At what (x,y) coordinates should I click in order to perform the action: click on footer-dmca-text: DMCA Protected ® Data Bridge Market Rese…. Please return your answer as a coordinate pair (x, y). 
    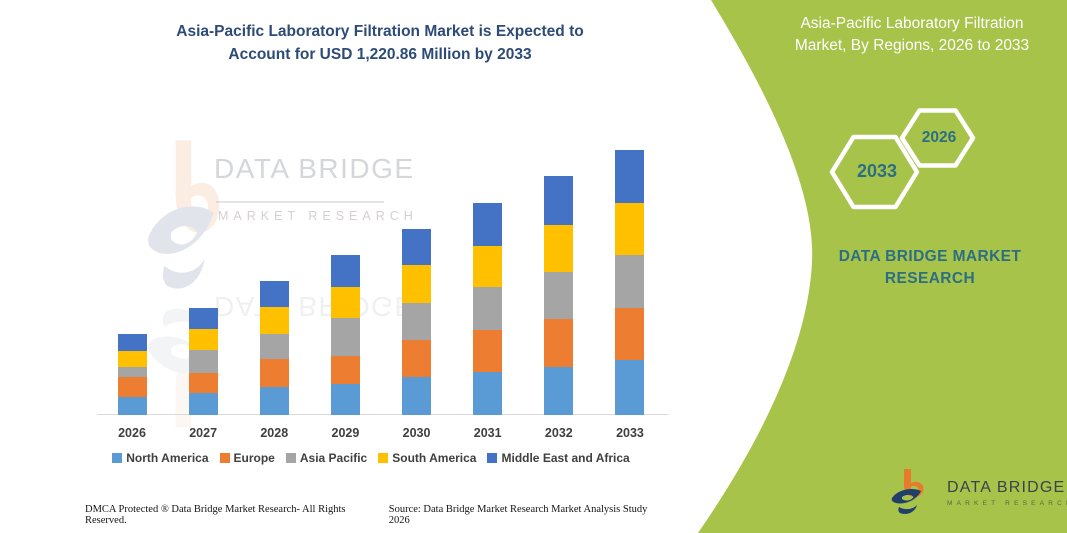
    Looking at the image, I should click on (215, 515).